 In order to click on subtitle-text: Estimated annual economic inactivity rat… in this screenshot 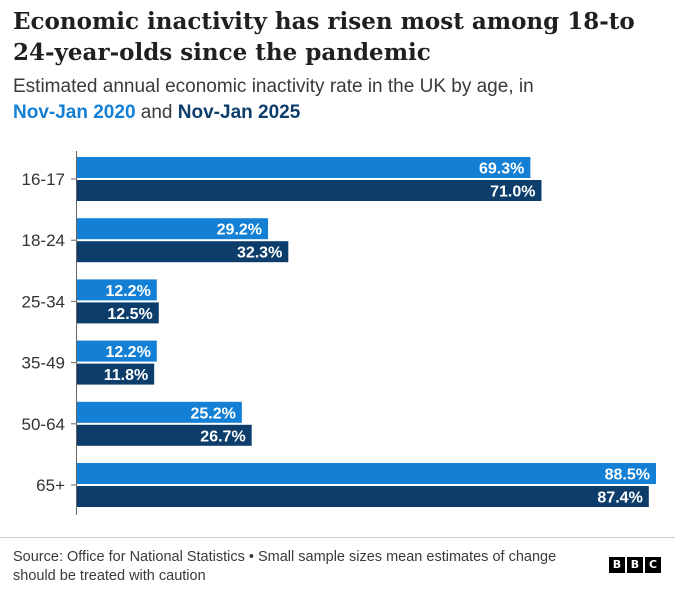, I will do `click(273, 86)`.